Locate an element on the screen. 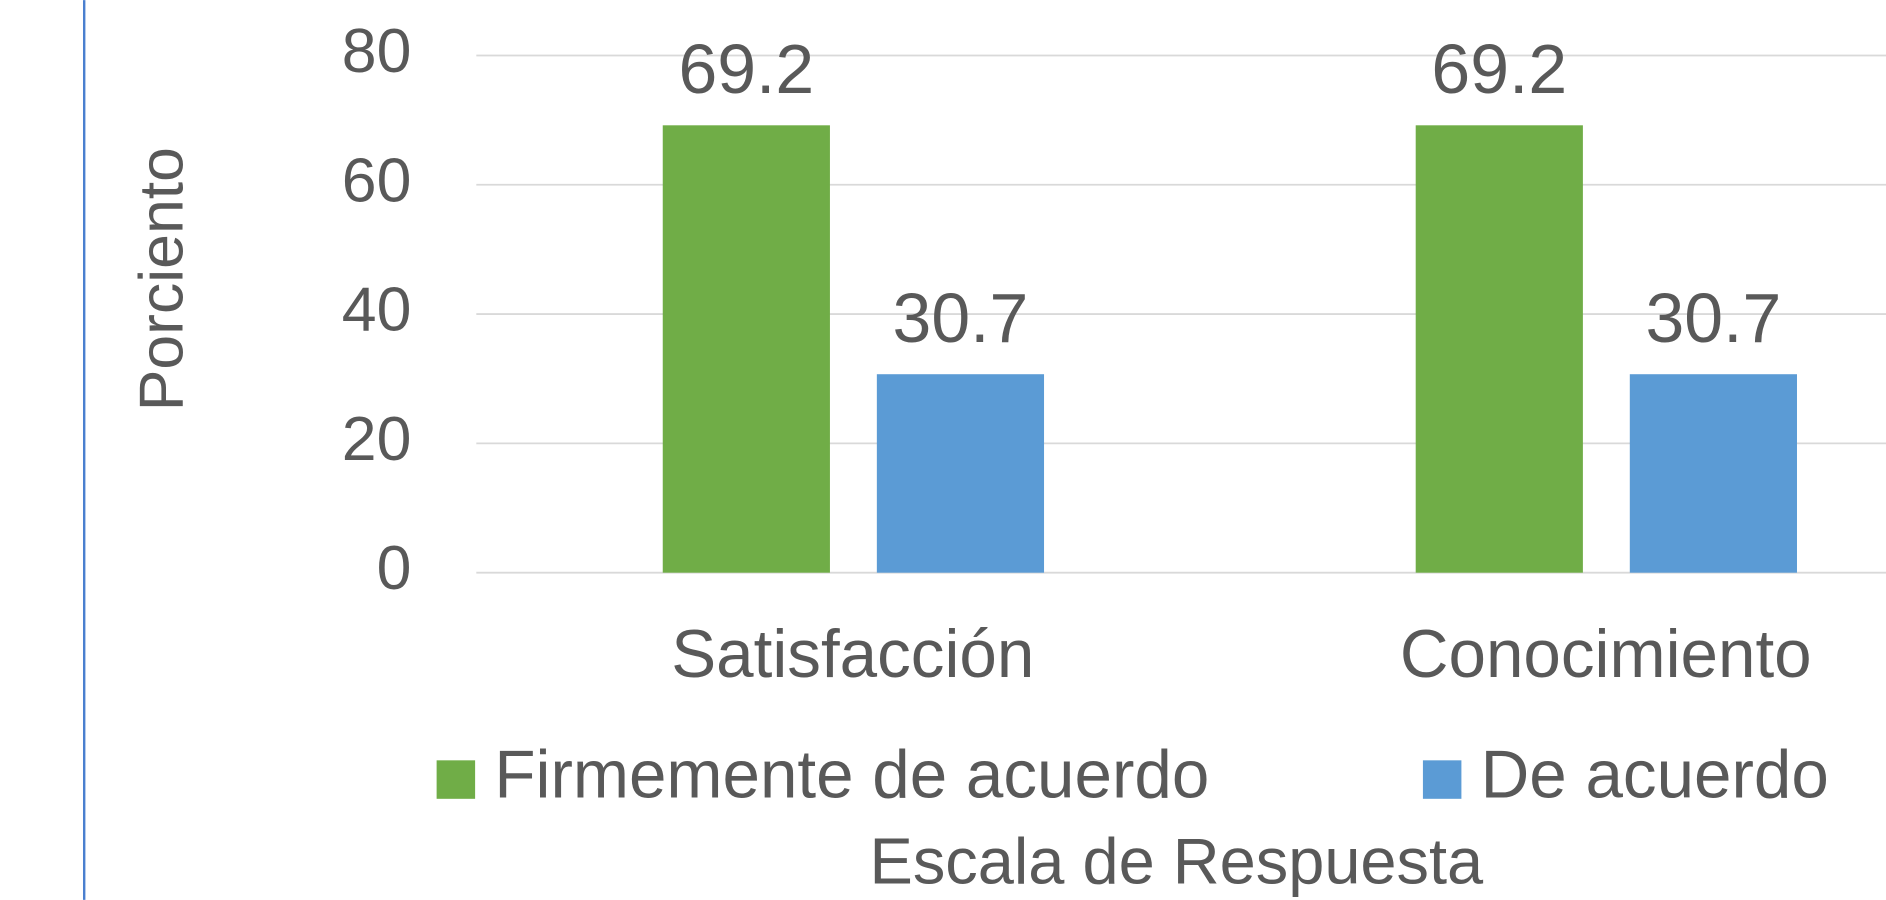 The width and height of the screenshot is (1886, 900). x-tick-label: Satisfacción is located at coordinates (852, 654).